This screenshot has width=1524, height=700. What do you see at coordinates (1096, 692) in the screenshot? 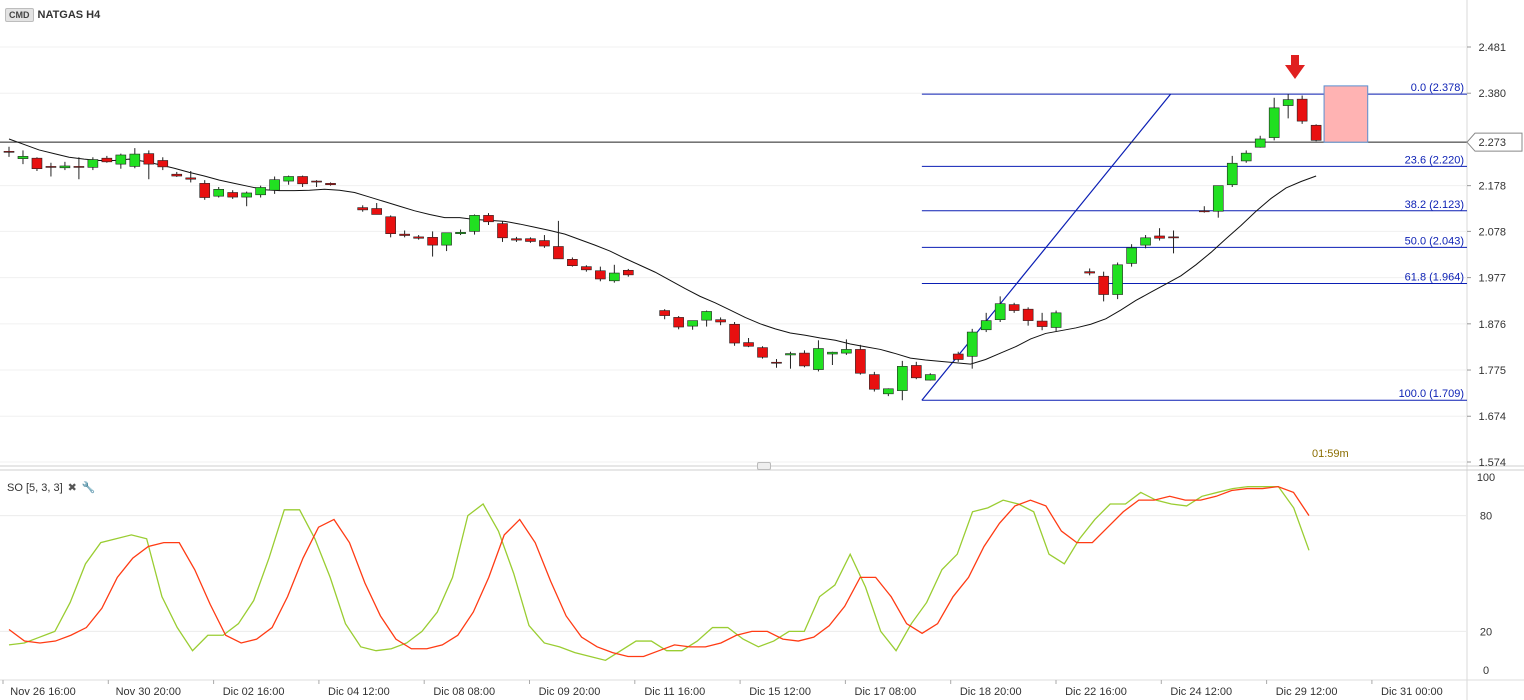
I see `x-tick-label: Dic 22 16:00` at bounding box center [1096, 692].